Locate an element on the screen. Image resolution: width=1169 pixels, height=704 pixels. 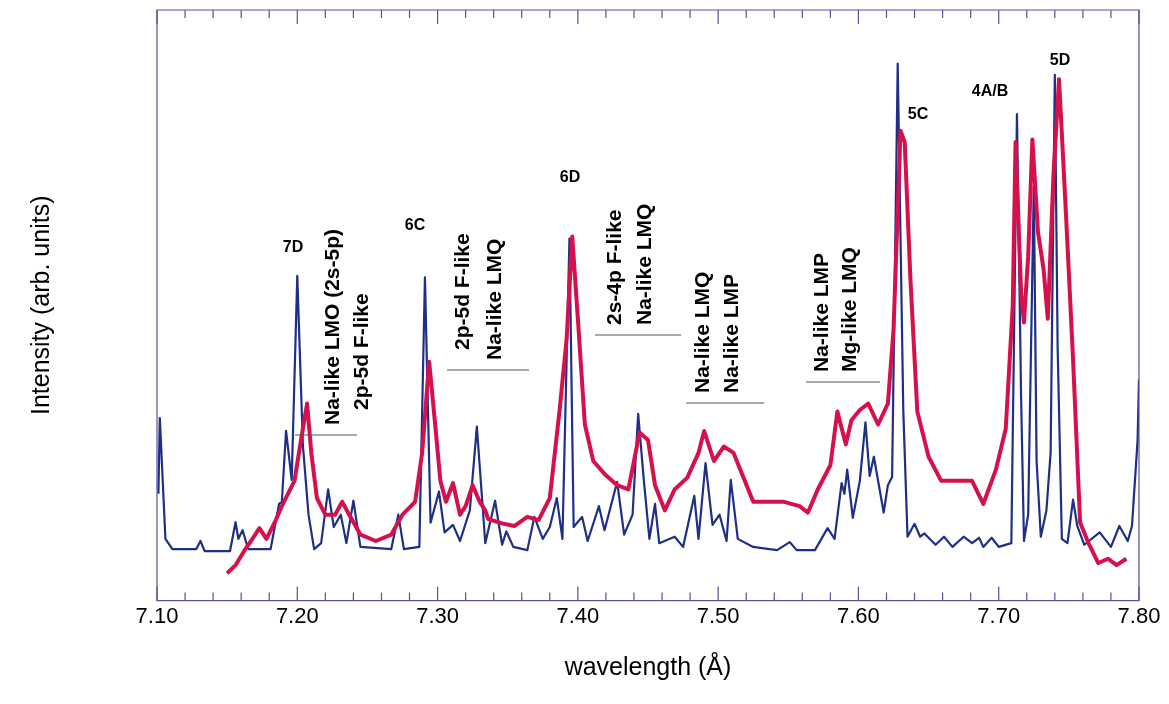
x-tick-label: 7.70 is located at coordinates (999, 615).